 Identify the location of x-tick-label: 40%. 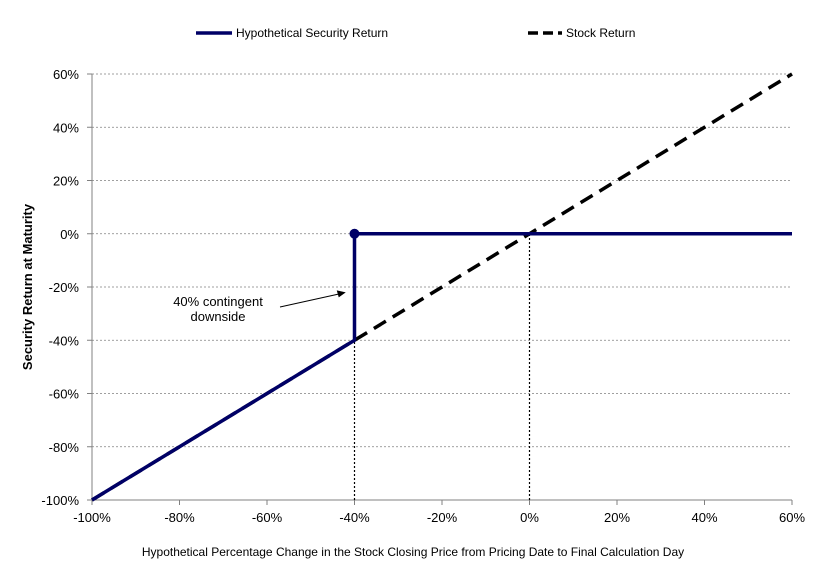
(704, 517).